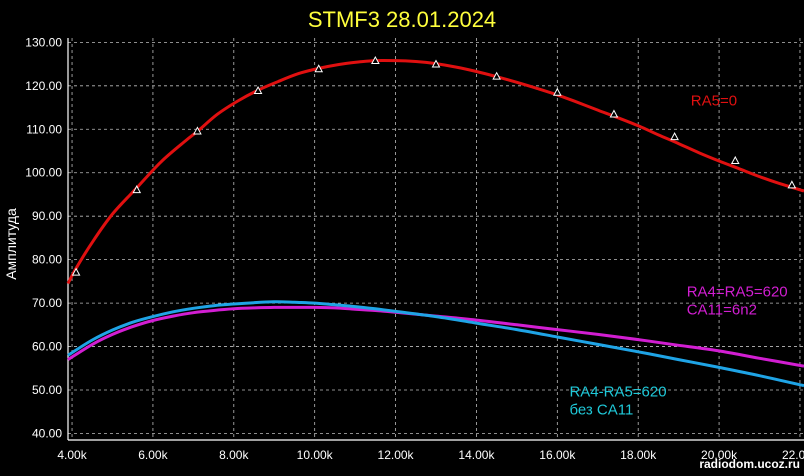 This screenshot has width=804, height=476. Describe the element at coordinates (47, 433) in the screenshot. I see `y-tick-label: 40.00` at that location.